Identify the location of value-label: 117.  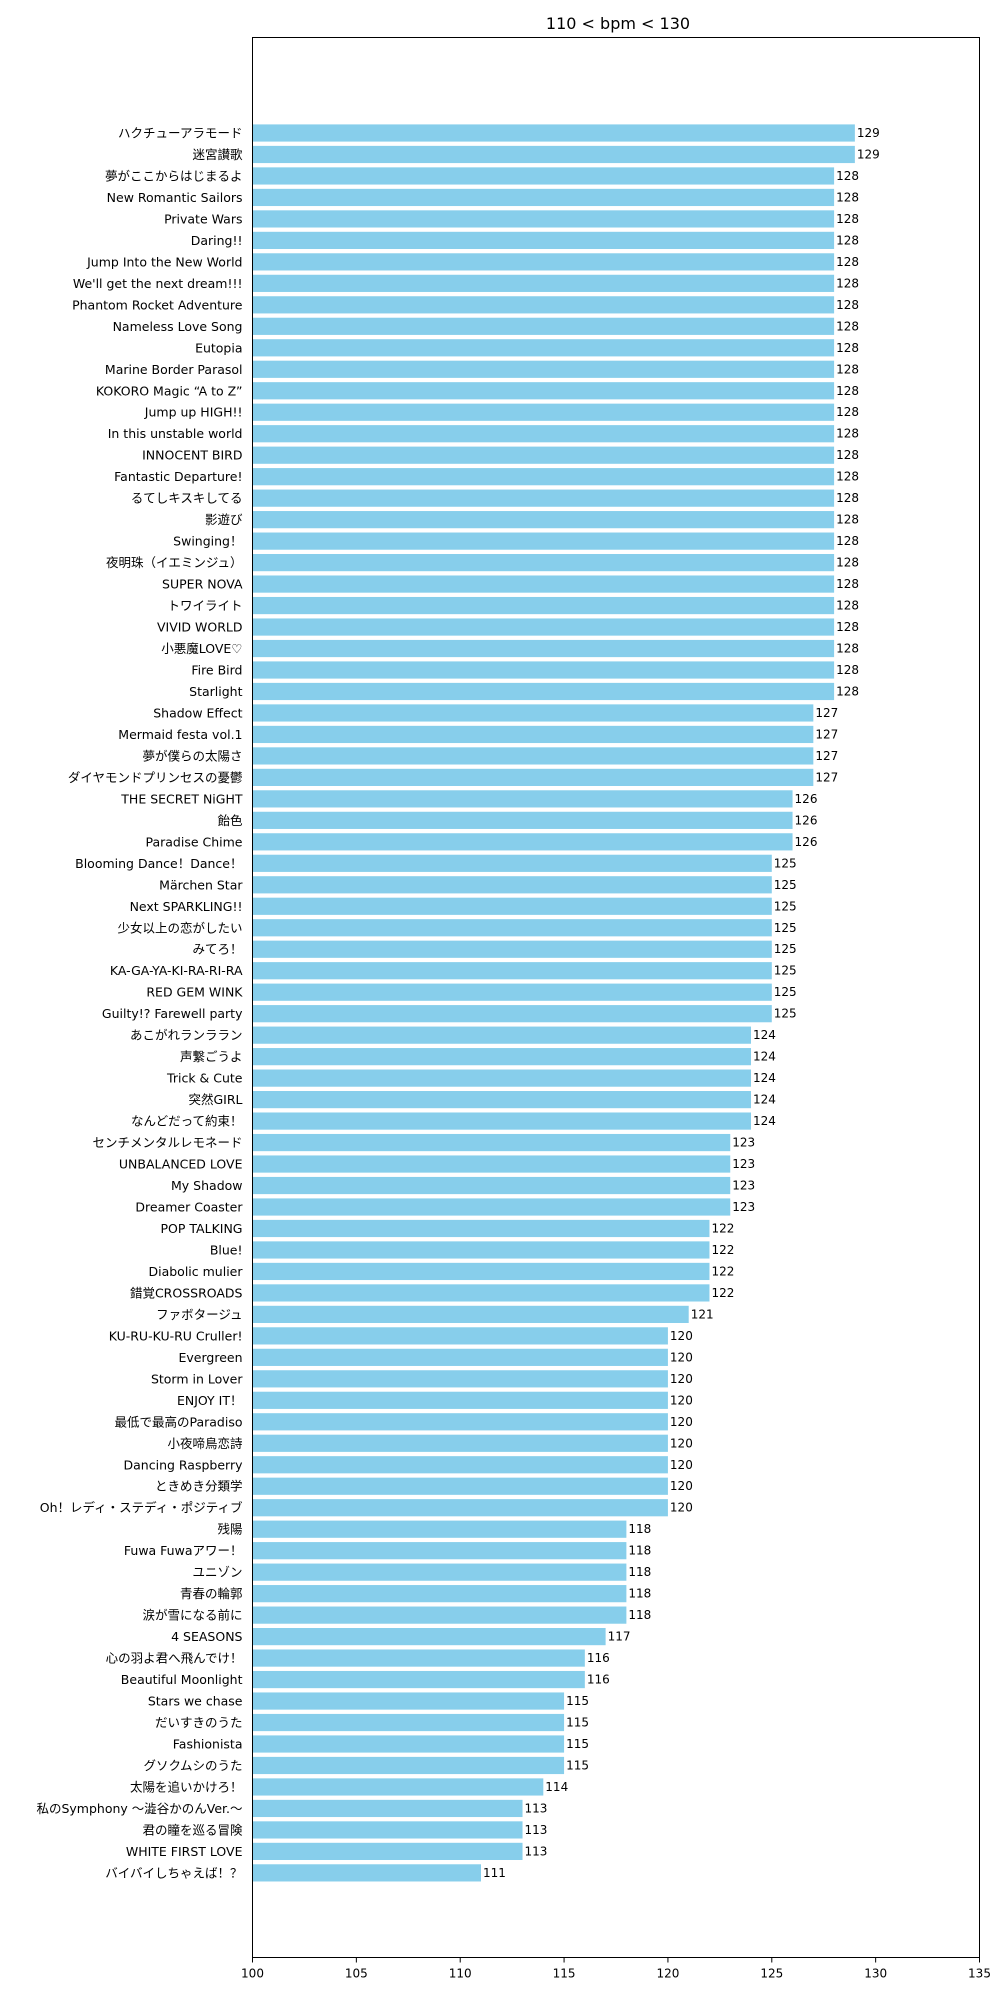
(619, 1637).